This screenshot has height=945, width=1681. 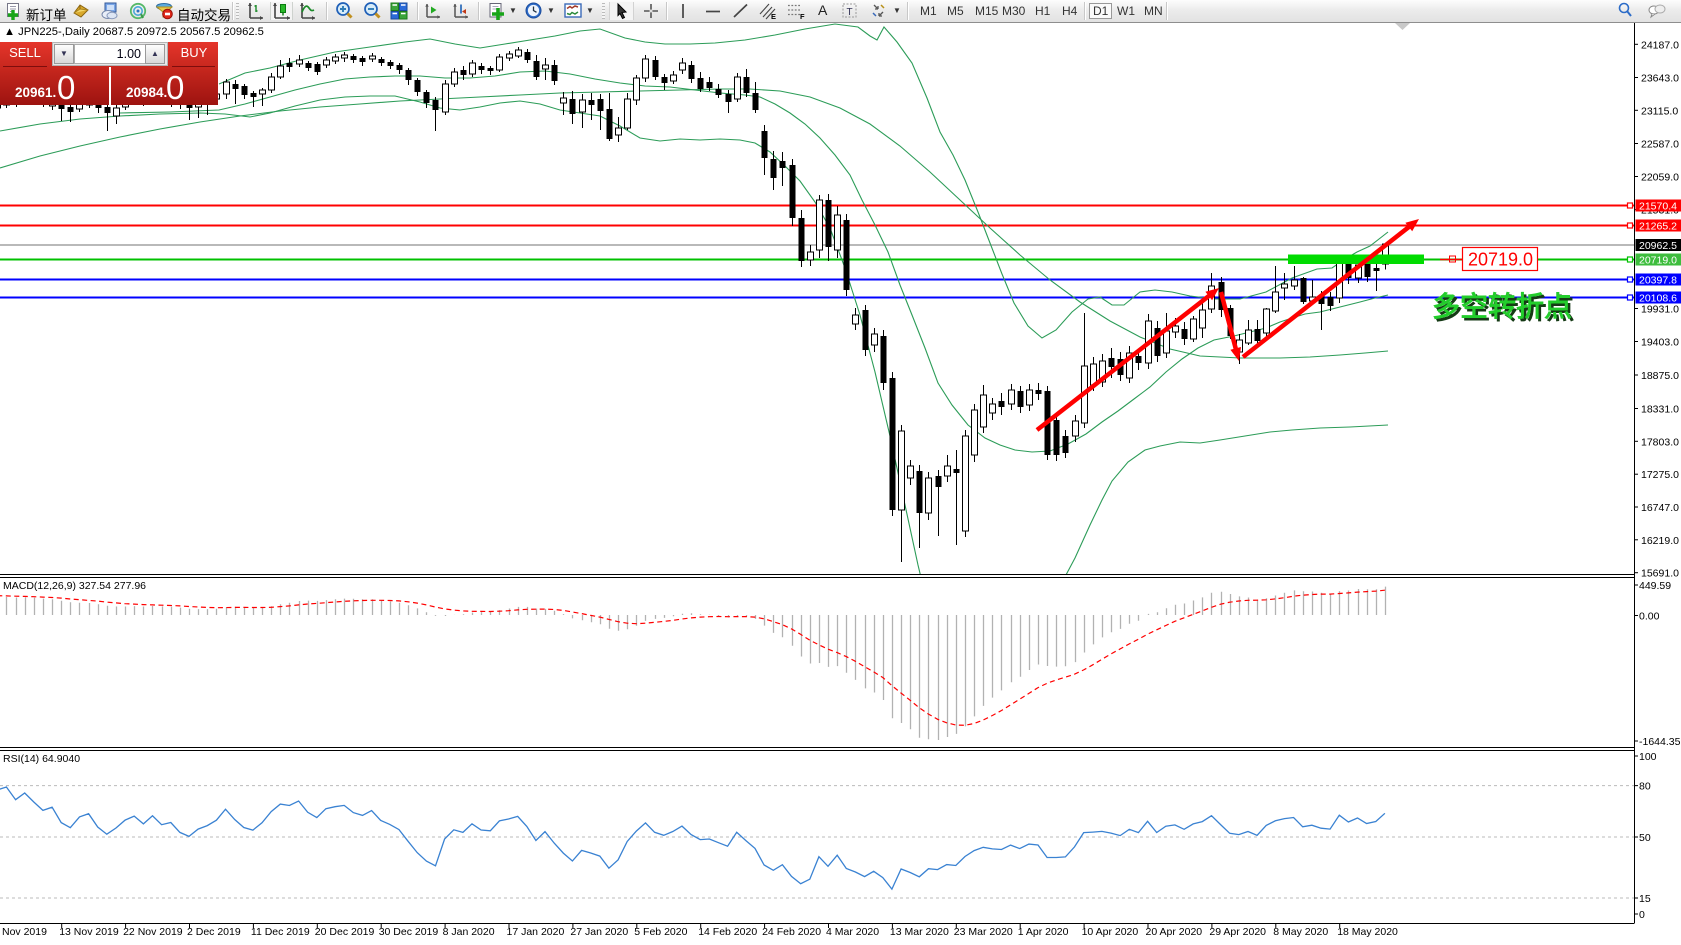 What do you see at coordinates (41, 759) in the screenshot?
I see `svg-text: RSI(14) 64.9040` at bounding box center [41, 759].